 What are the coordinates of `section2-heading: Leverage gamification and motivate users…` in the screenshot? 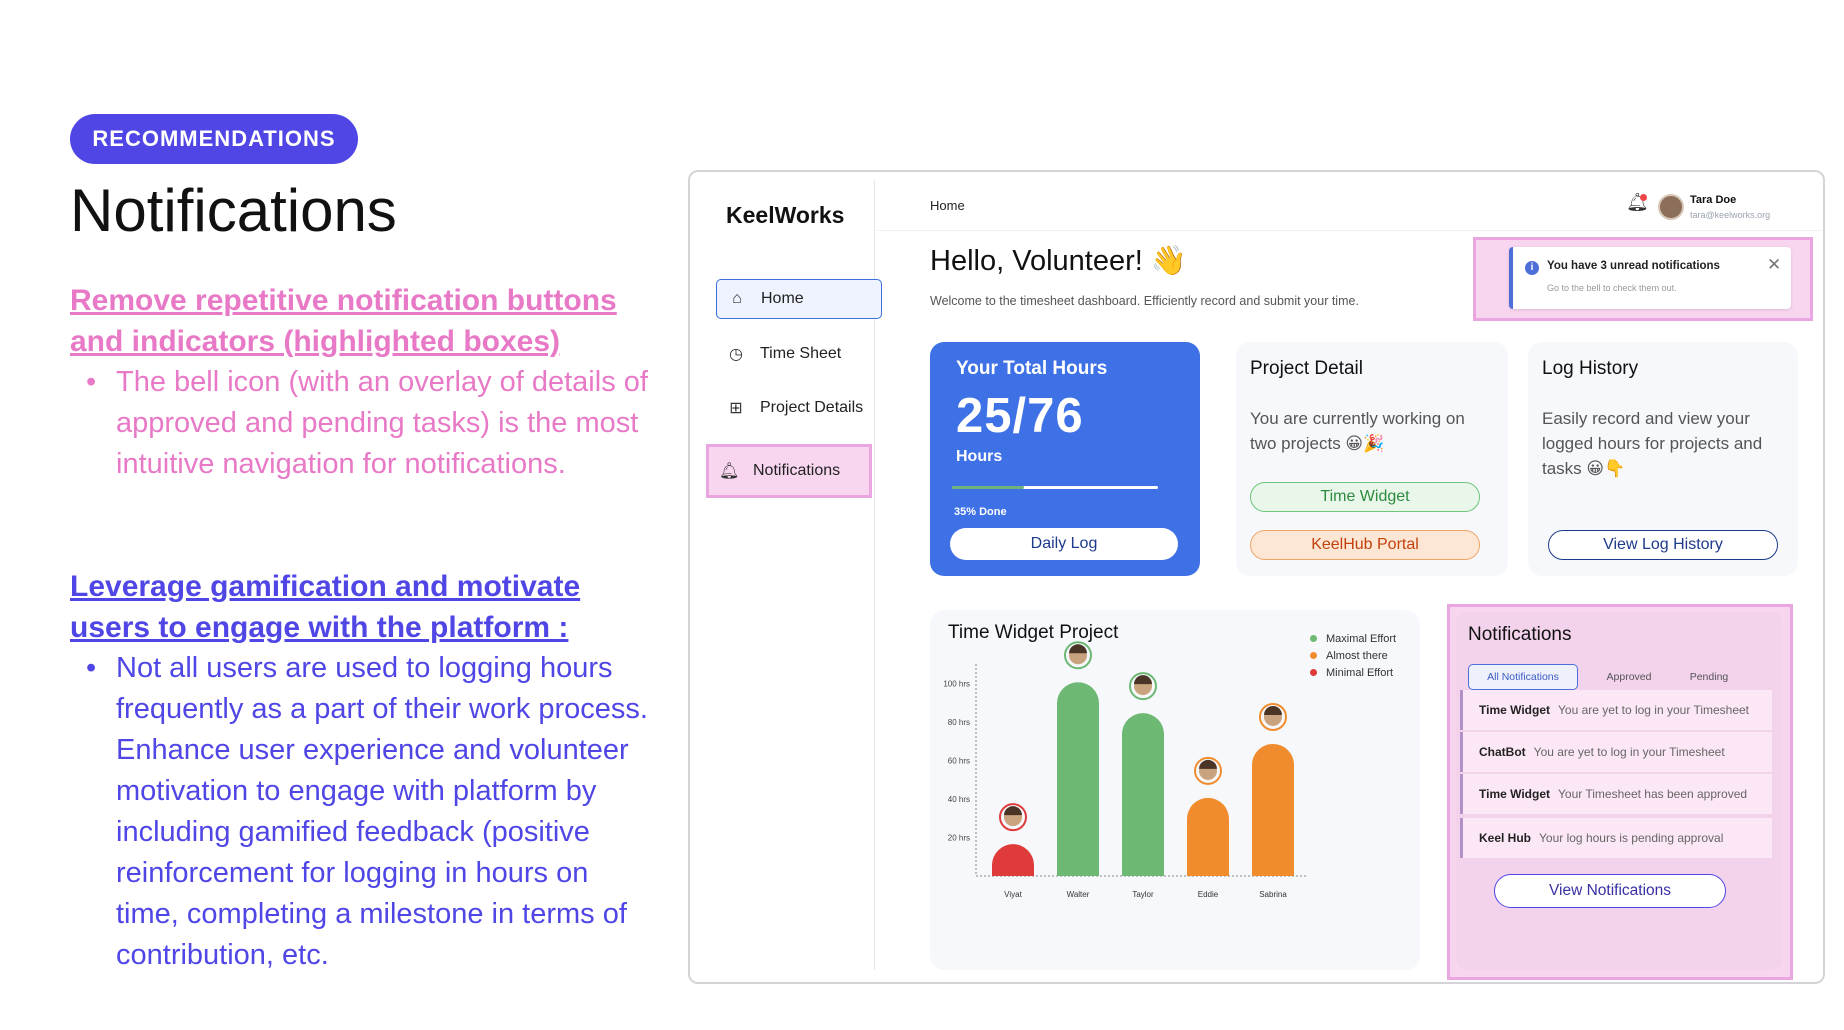 It's located at (325, 607).